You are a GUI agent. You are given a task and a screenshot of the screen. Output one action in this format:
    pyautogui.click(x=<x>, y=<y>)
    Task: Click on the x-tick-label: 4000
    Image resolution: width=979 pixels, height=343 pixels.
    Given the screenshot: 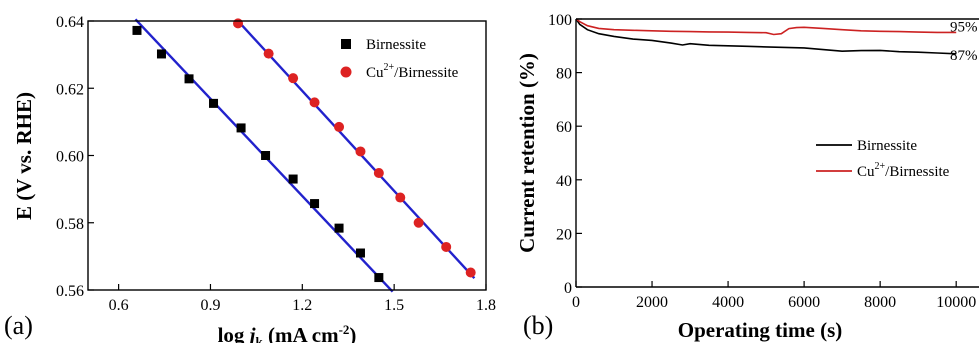 What is the action you would take?
    pyautogui.click(x=728, y=302)
    